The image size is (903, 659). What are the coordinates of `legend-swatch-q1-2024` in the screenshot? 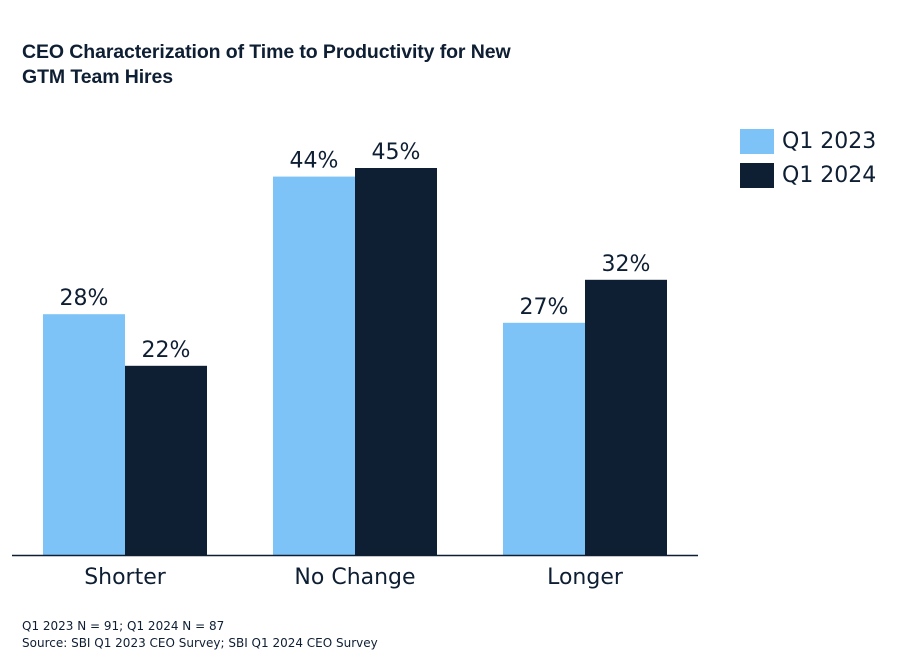 It's located at (757, 175).